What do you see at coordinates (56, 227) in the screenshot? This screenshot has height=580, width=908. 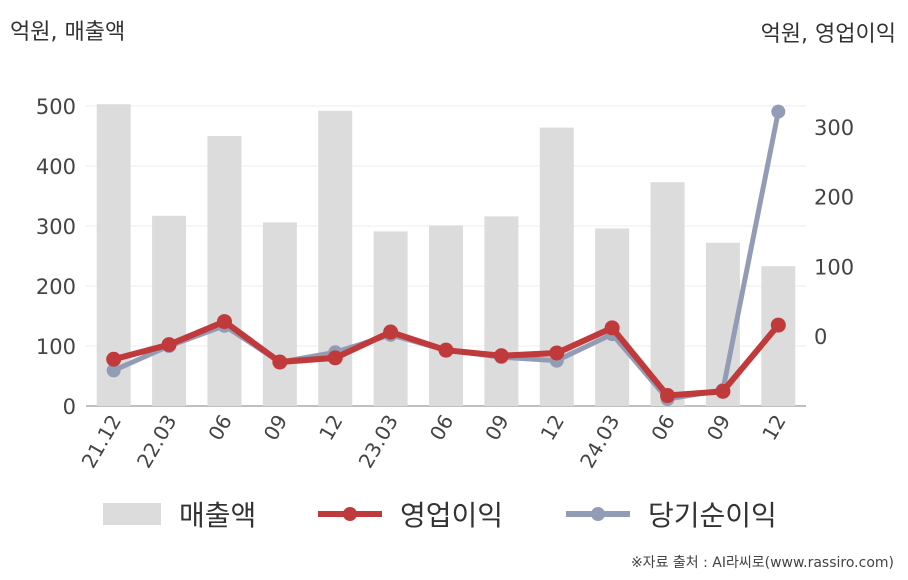 I see `left-tick-label: 300` at bounding box center [56, 227].